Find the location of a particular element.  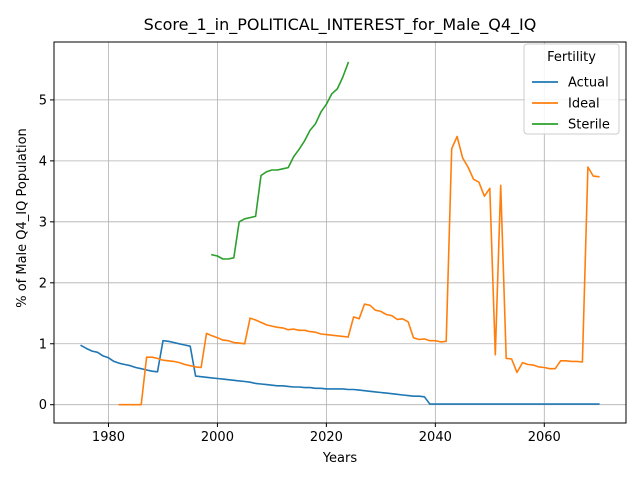

legend-label-actual: Actual is located at coordinates (588, 83).